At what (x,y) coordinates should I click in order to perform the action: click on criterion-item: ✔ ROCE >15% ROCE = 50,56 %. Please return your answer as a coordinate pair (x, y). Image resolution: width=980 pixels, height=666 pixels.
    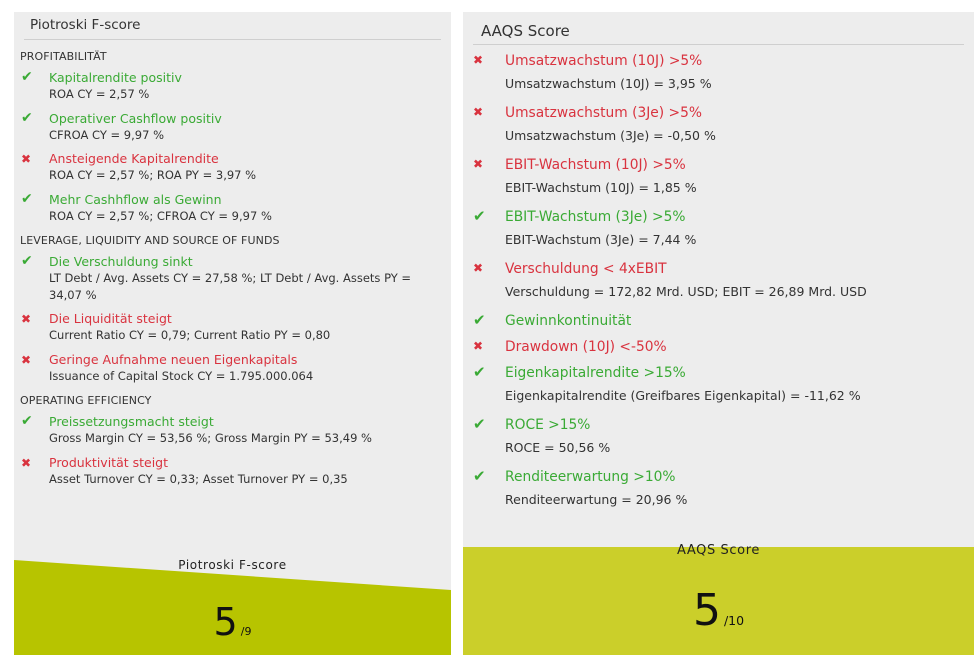
    Looking at the image, I should click on (718, 436).